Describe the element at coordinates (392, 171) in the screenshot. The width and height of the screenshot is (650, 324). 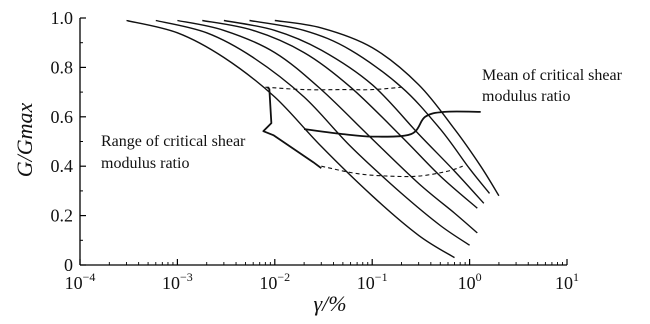
I see `range-lower-bound` at that location.